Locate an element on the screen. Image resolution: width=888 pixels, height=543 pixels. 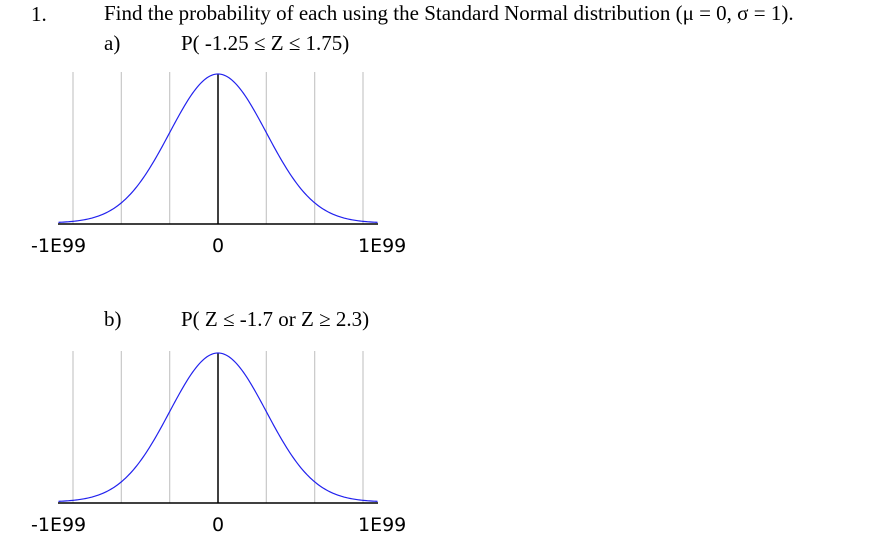
normal-curve-b is located at coordinates (218, 427).